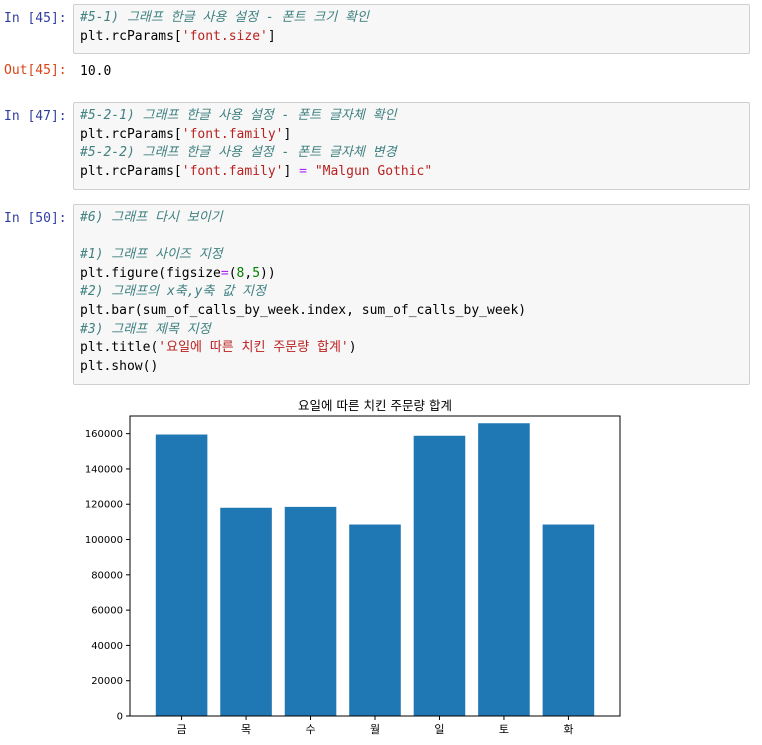 The width and height of the screenshot is (762, 745). What do you see at coordinates (104, 469) in the screenshot?
I see `y-tick-label: 140000` at bounding box center [104, 469].